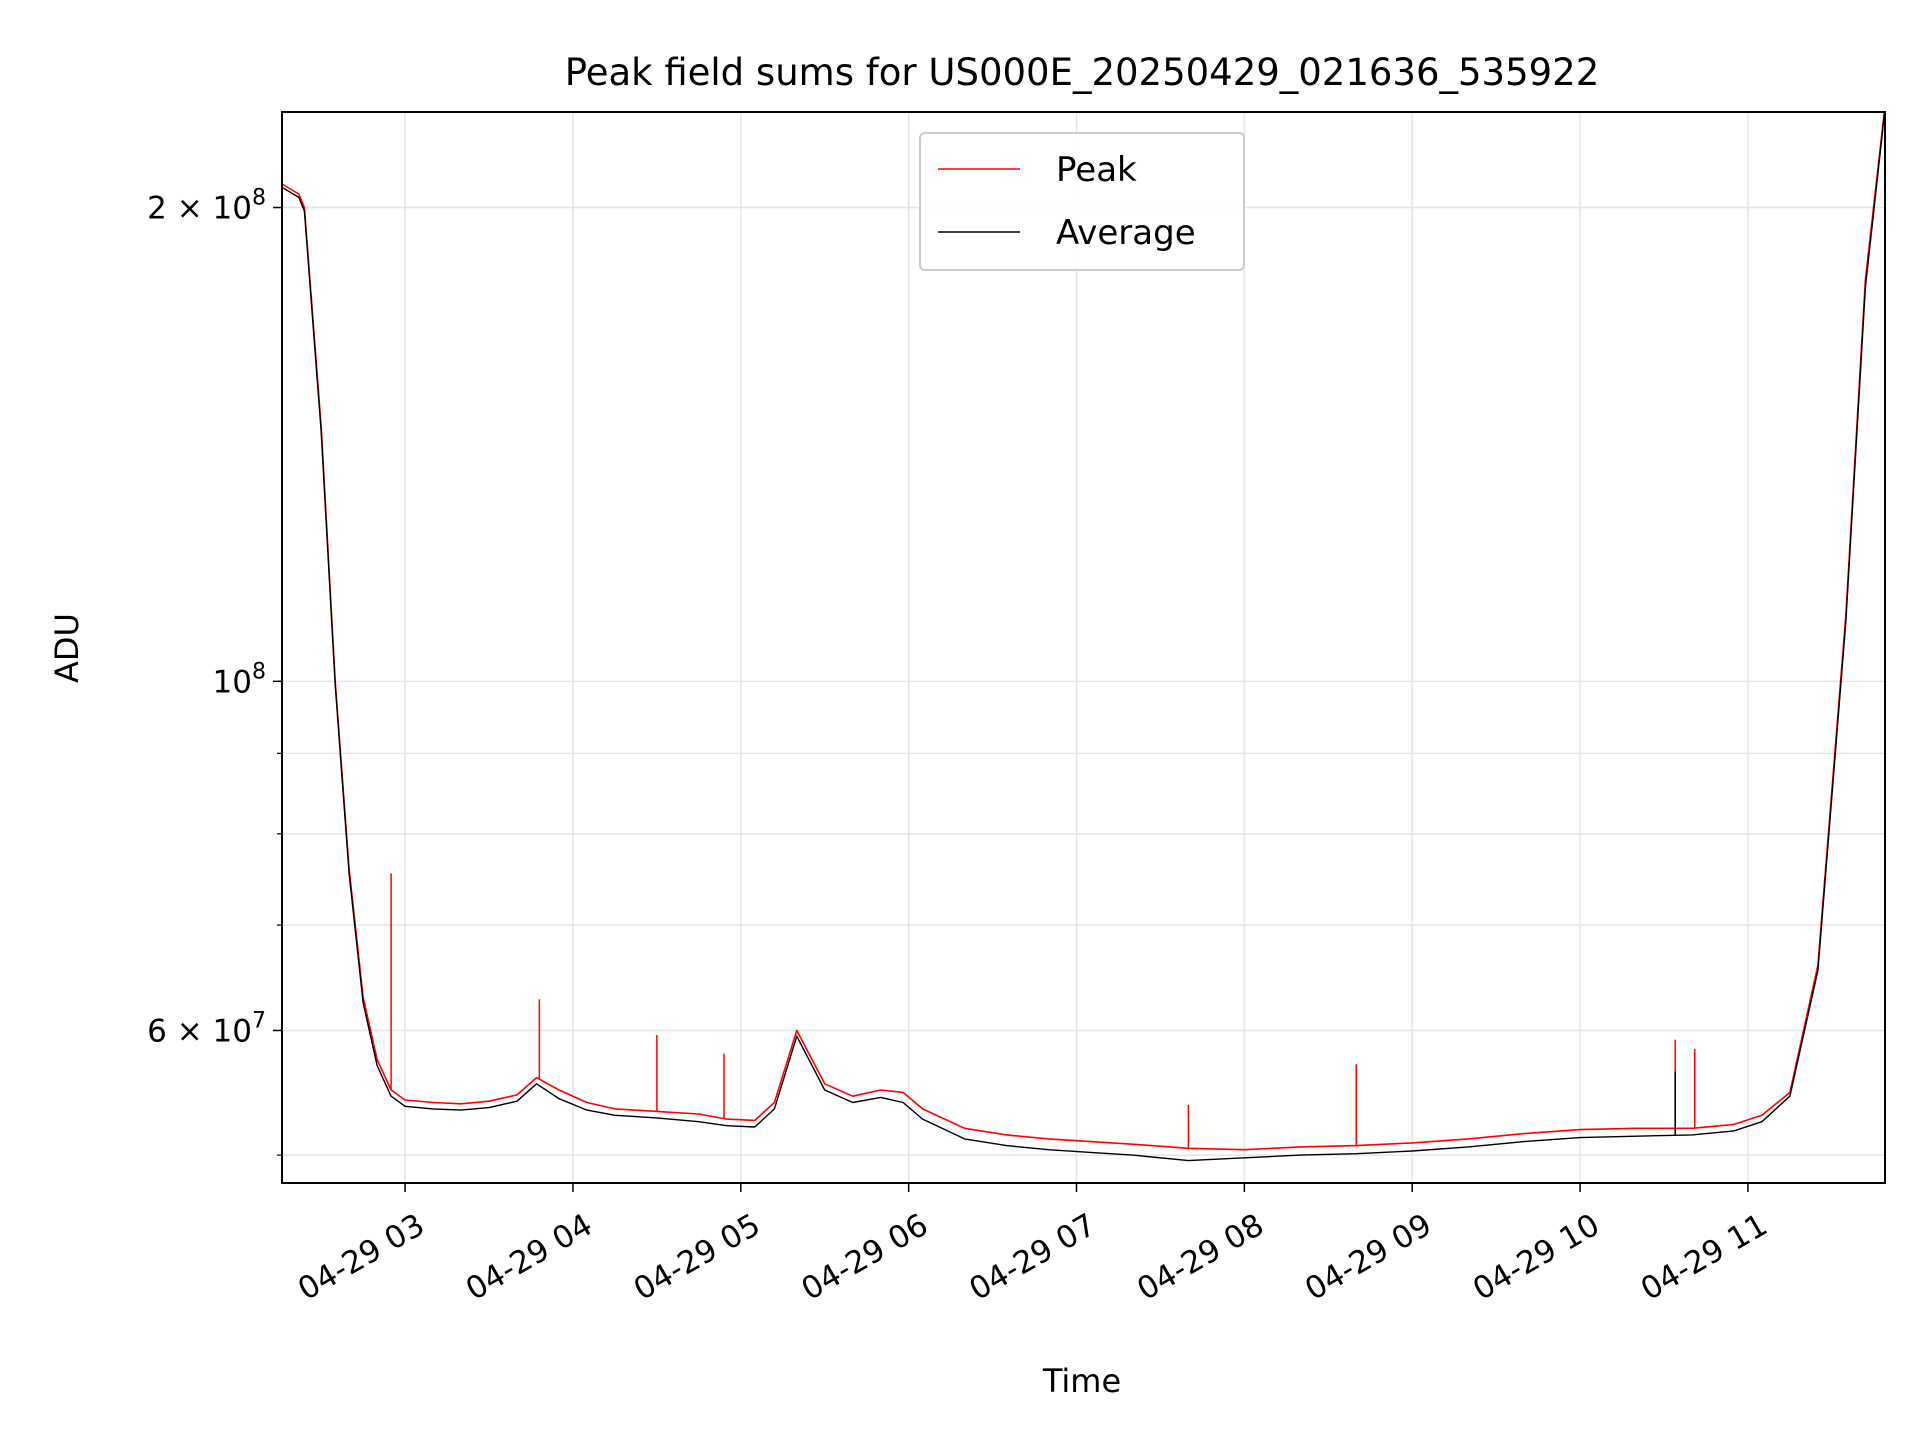  What do you see at coordinates (206, 1028) in the screenshot?
I see `y-tick-label: 6 × 107` at bounding box center [206, 1028].